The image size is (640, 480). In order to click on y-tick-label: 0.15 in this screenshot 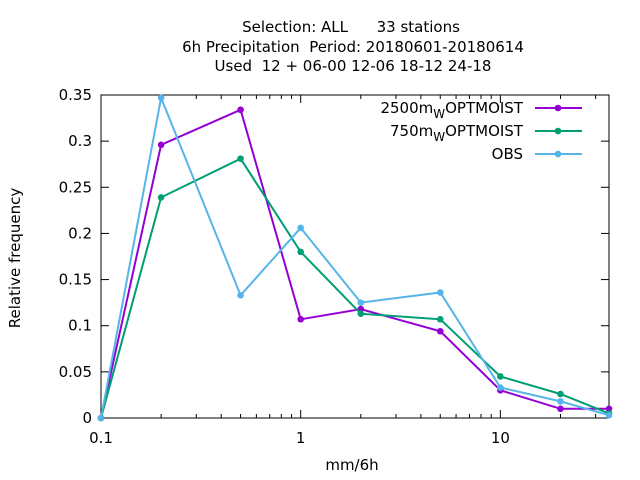, I will do `click(75, 280)`.